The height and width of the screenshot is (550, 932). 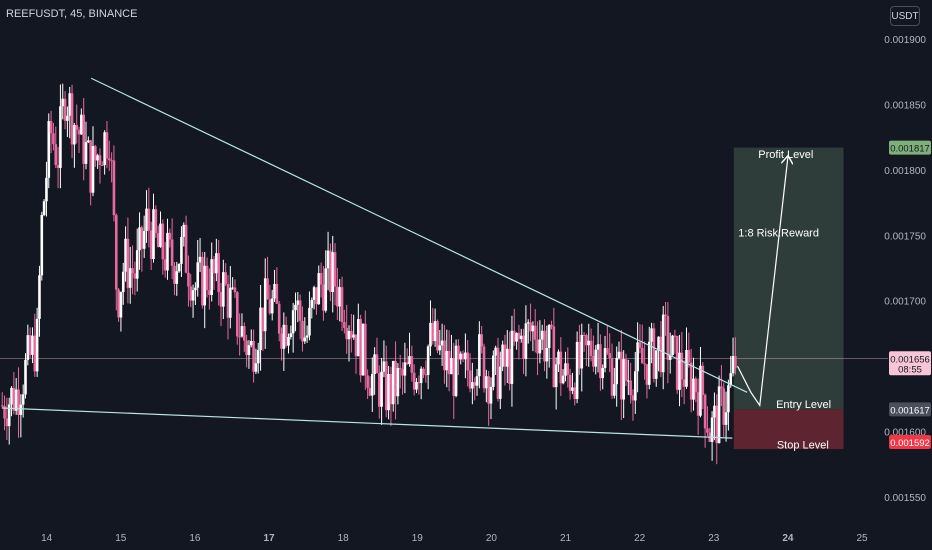 I want to click on price-badge-entry, so click(x=910, y=409).